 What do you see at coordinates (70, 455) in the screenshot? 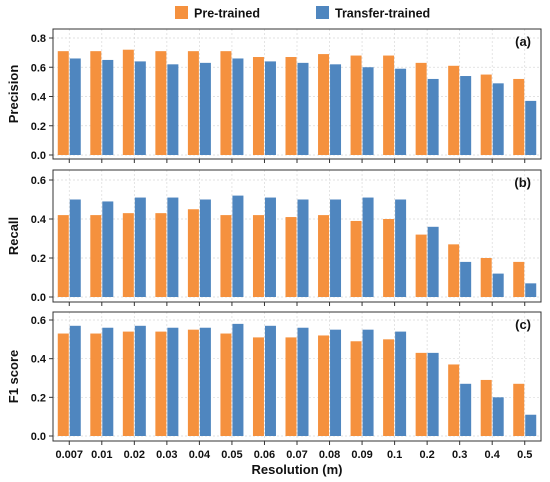
I see `x-tick-label: 0.007` at bounding box center [70, 455].